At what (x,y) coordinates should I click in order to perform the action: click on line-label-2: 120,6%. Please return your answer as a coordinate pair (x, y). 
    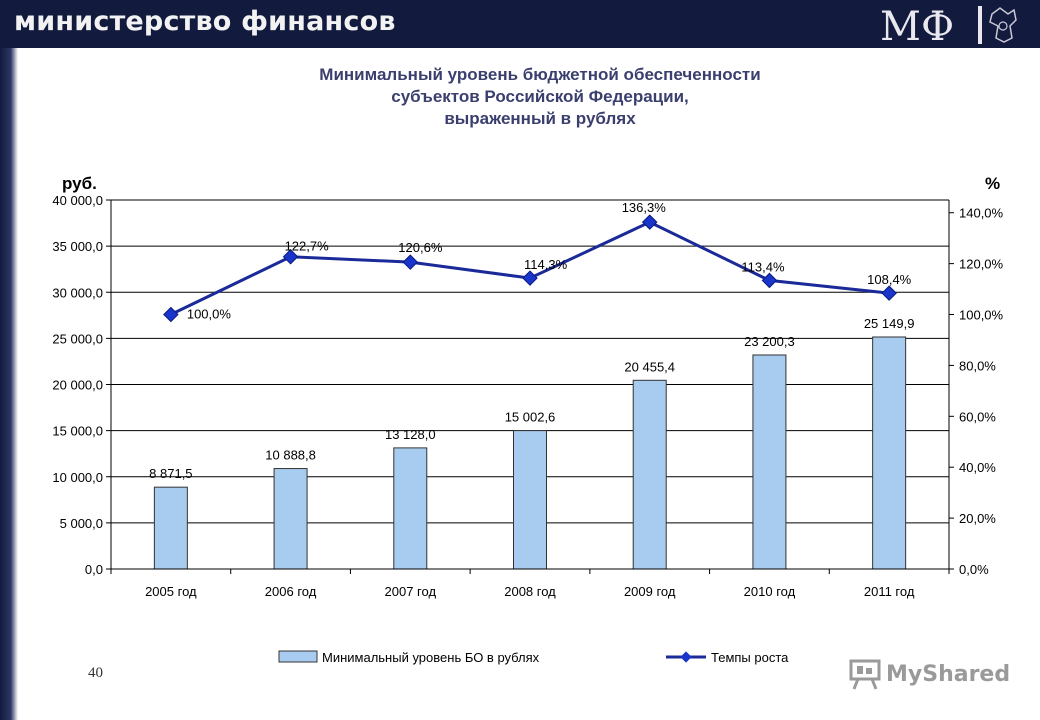
    Looking at the image, I should click on (420, 247).